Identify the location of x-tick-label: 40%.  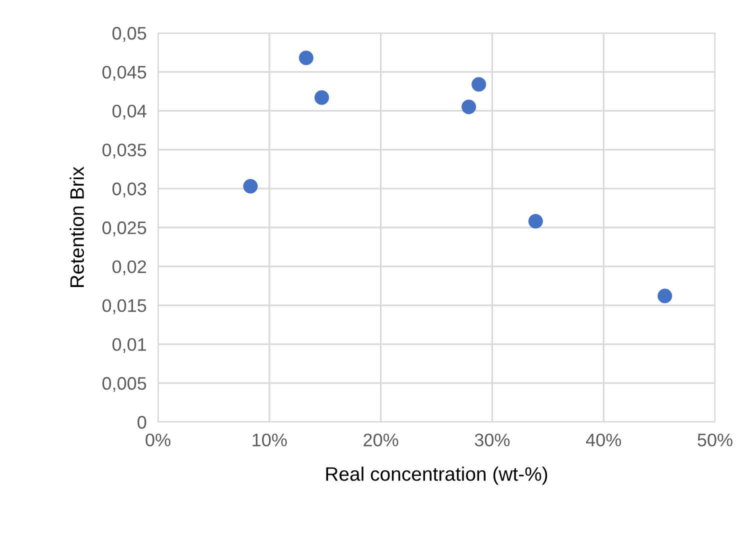
(604, 440).